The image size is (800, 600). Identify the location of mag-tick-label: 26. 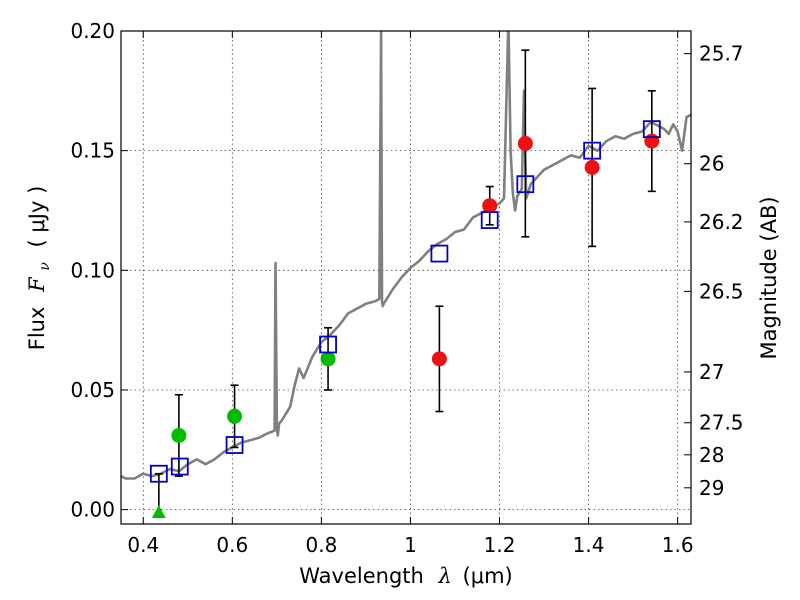
(711, 164).